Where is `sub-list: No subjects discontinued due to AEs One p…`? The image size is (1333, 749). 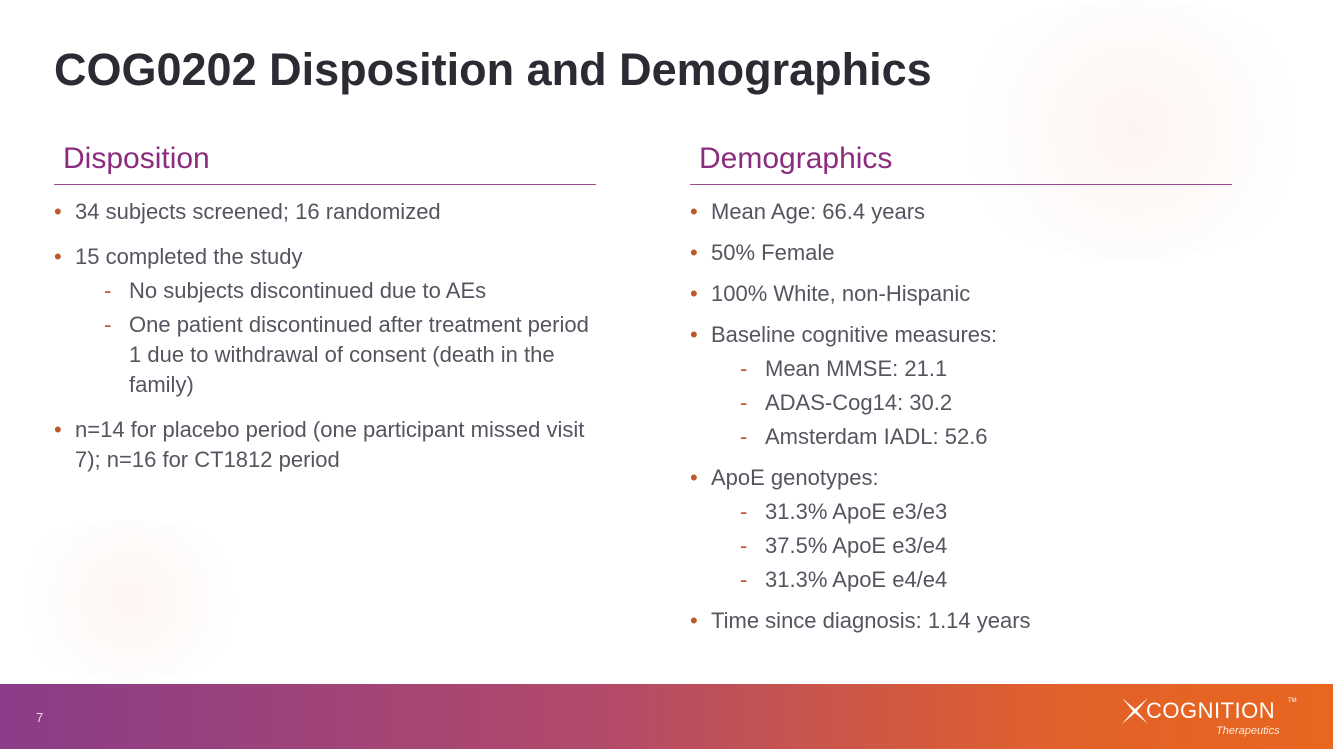
sub-list: No subjects discontinued due to AEs One p… is located at coordinates (325, 338).